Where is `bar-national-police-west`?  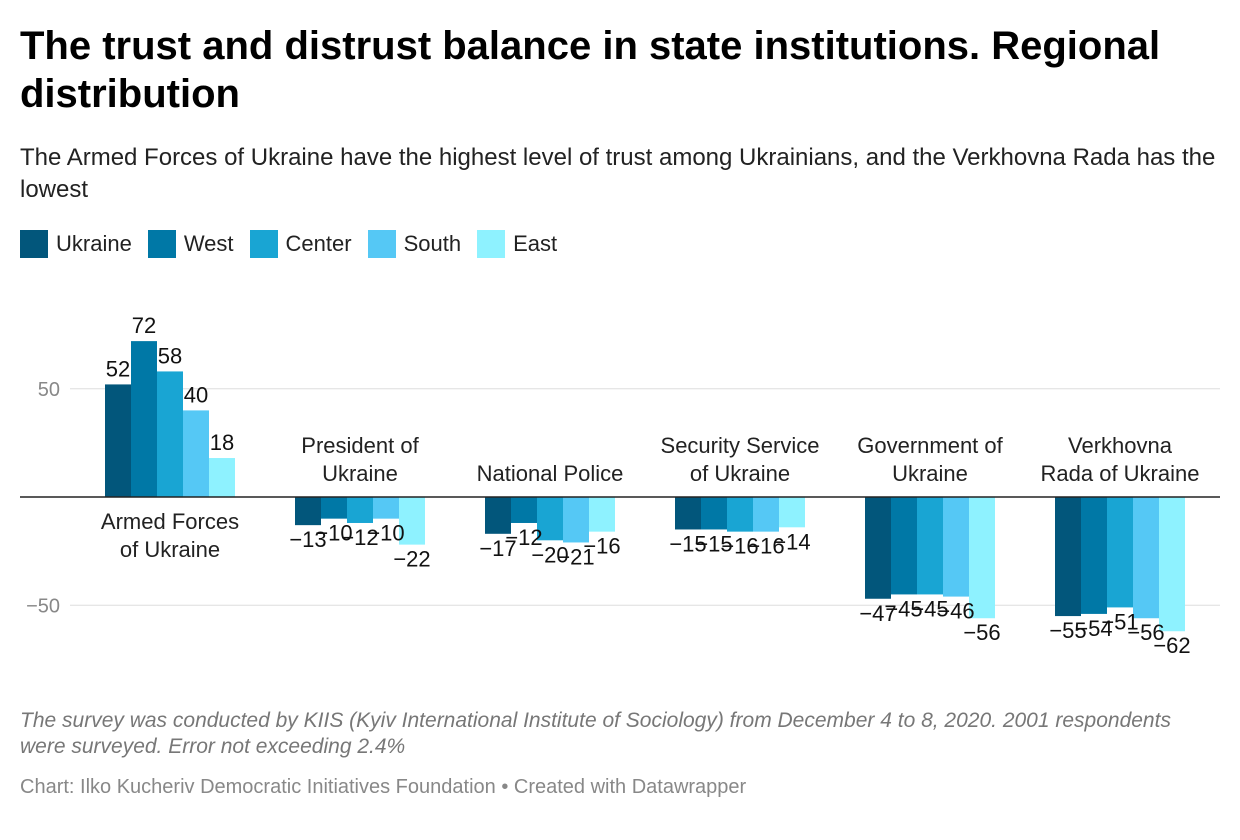
bar-national-police-west is located at coordinates (524, 510).